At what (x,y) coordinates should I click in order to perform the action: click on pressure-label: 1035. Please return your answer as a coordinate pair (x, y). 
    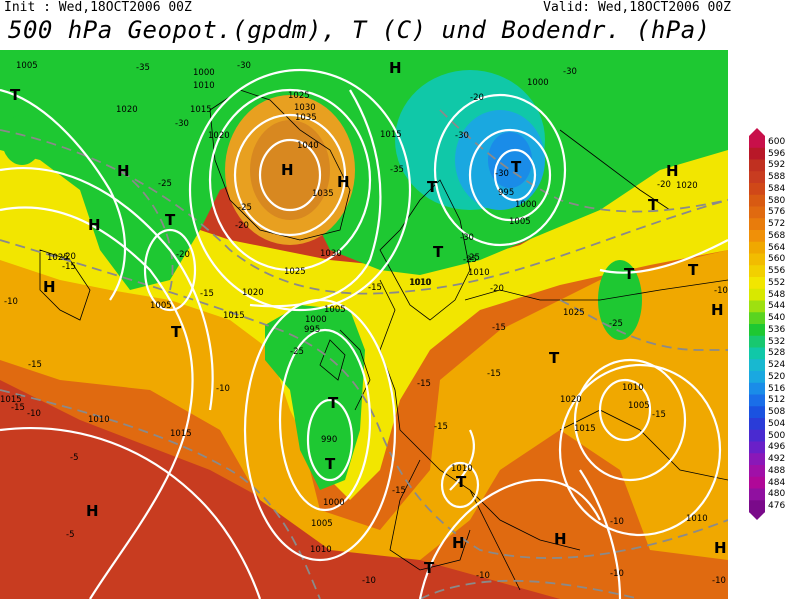
    Looking at the image, I should click on (323, 194).